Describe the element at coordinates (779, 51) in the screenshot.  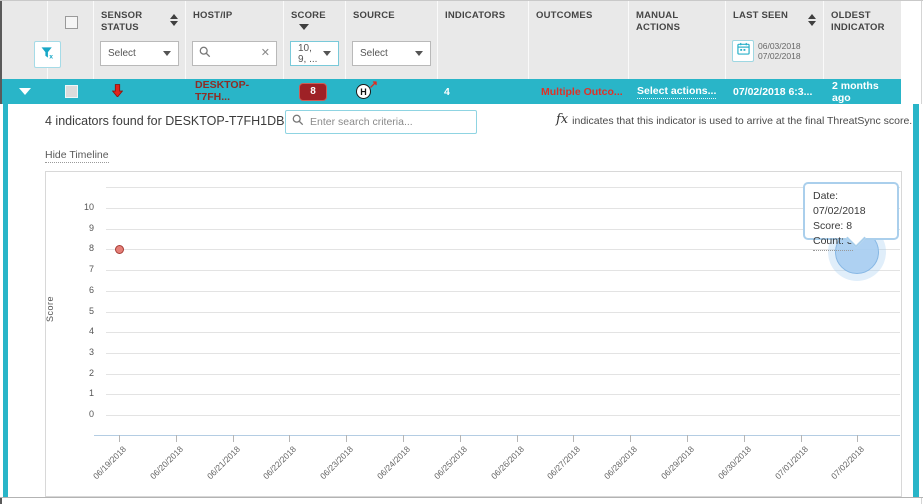
I see `date-range-values: 06/03/2018 07/02/2018` at that location.